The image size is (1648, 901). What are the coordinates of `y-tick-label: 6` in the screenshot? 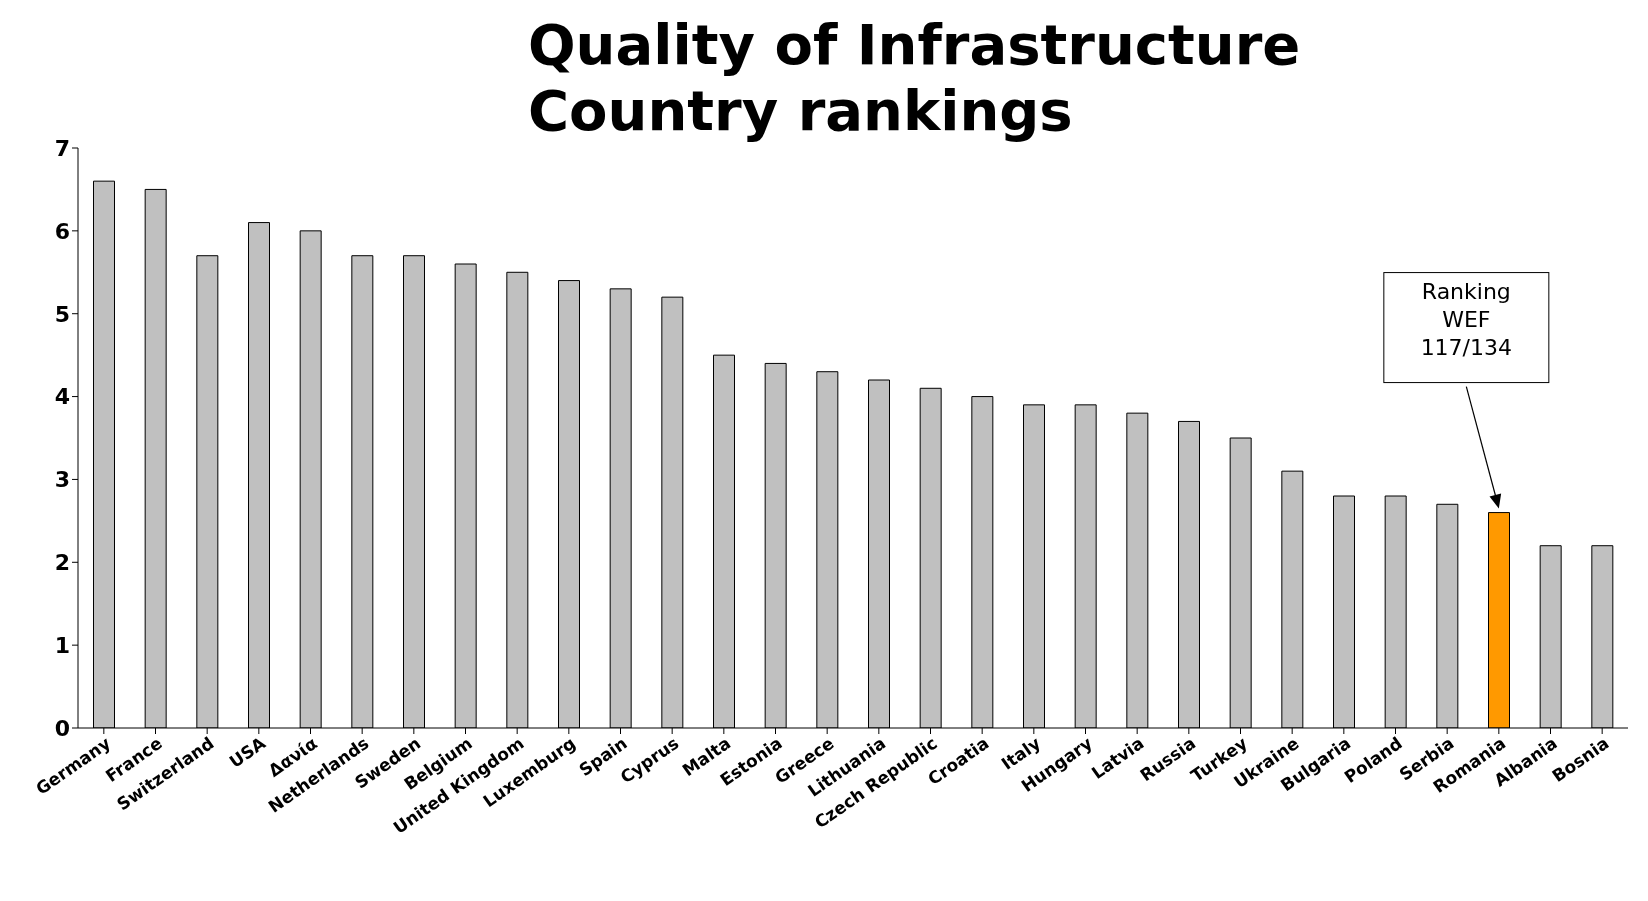 It's located at (62, 231).